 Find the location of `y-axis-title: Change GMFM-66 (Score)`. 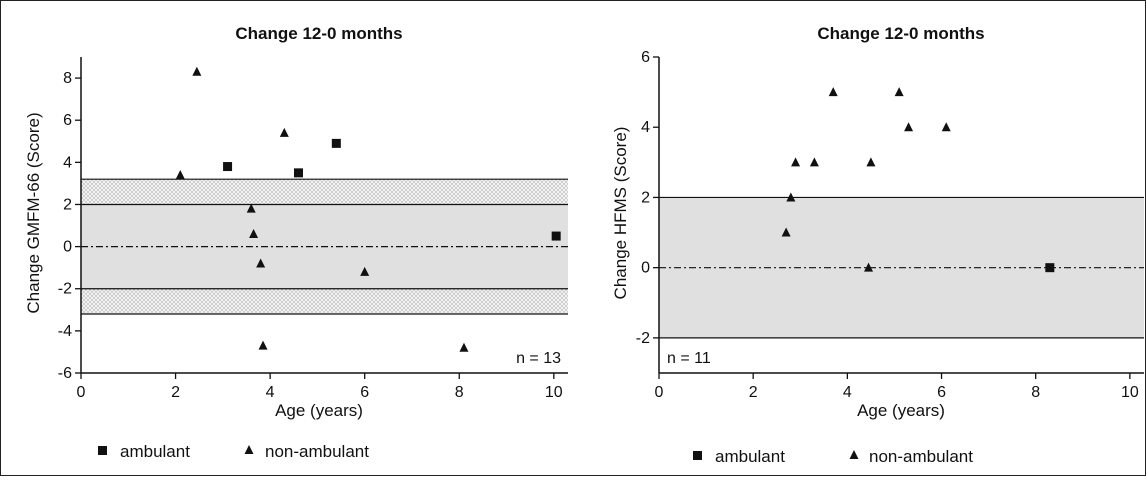

y-axis-title: Change GMFM-66 (Score) is located at coordinates (33, 212).